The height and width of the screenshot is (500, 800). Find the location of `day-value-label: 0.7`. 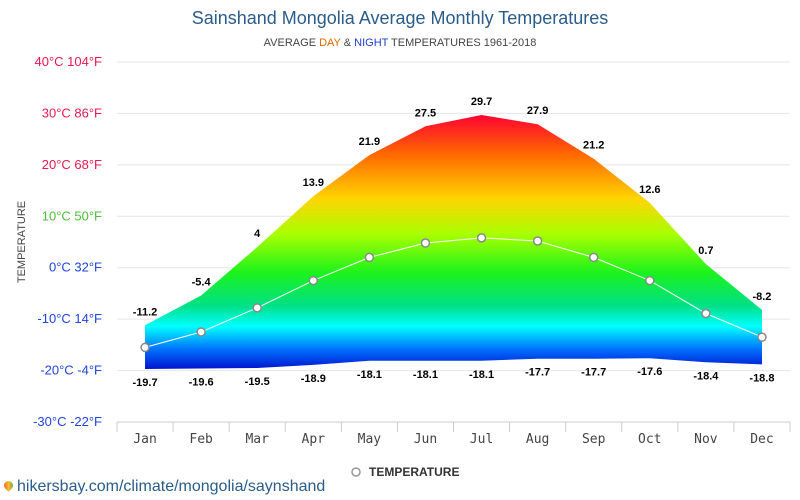

day-value-label: 0.7 is located at coordinates (705, 251).